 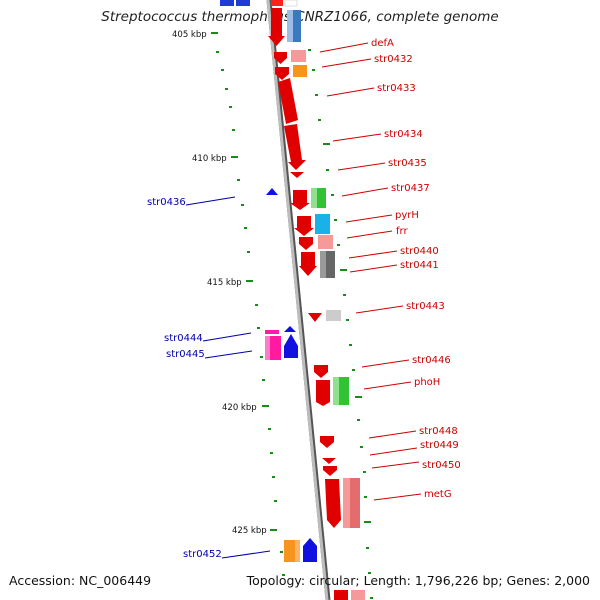 I want to click on gene-str0437-box-hl, so click(x=314, y=198).